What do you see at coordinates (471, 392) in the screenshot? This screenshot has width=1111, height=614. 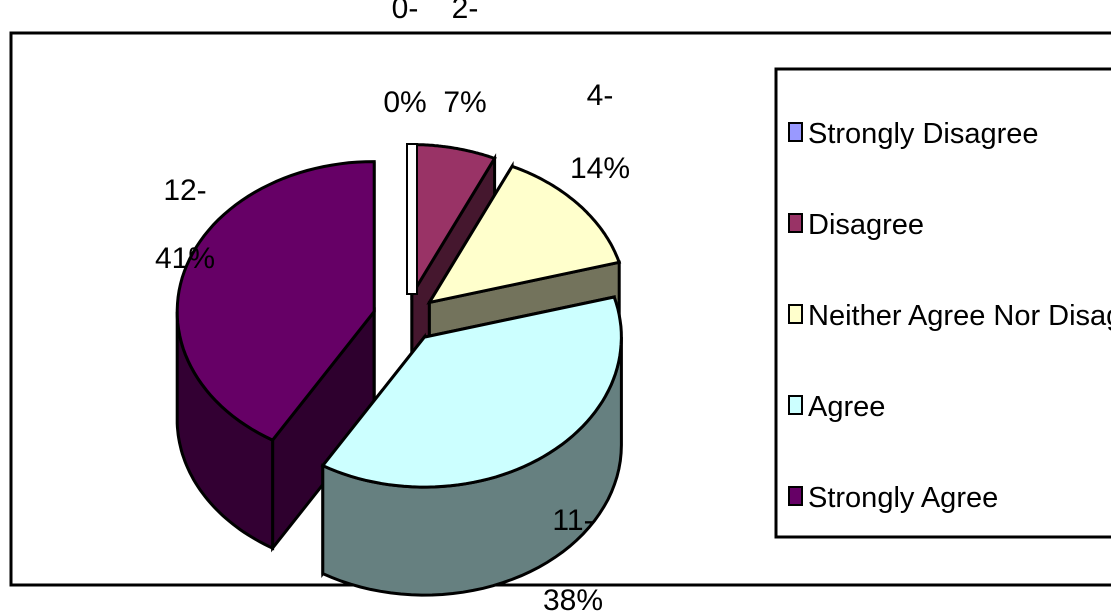 I see `slice-top-agree` at bounding box center [471, 392].